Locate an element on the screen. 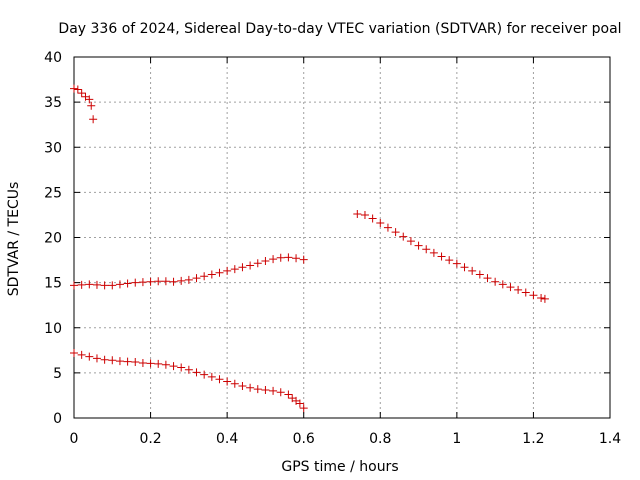 The width and height of the screenshot is (640, 480). x-tick-label: 0 is located at coordinates (74, 439).